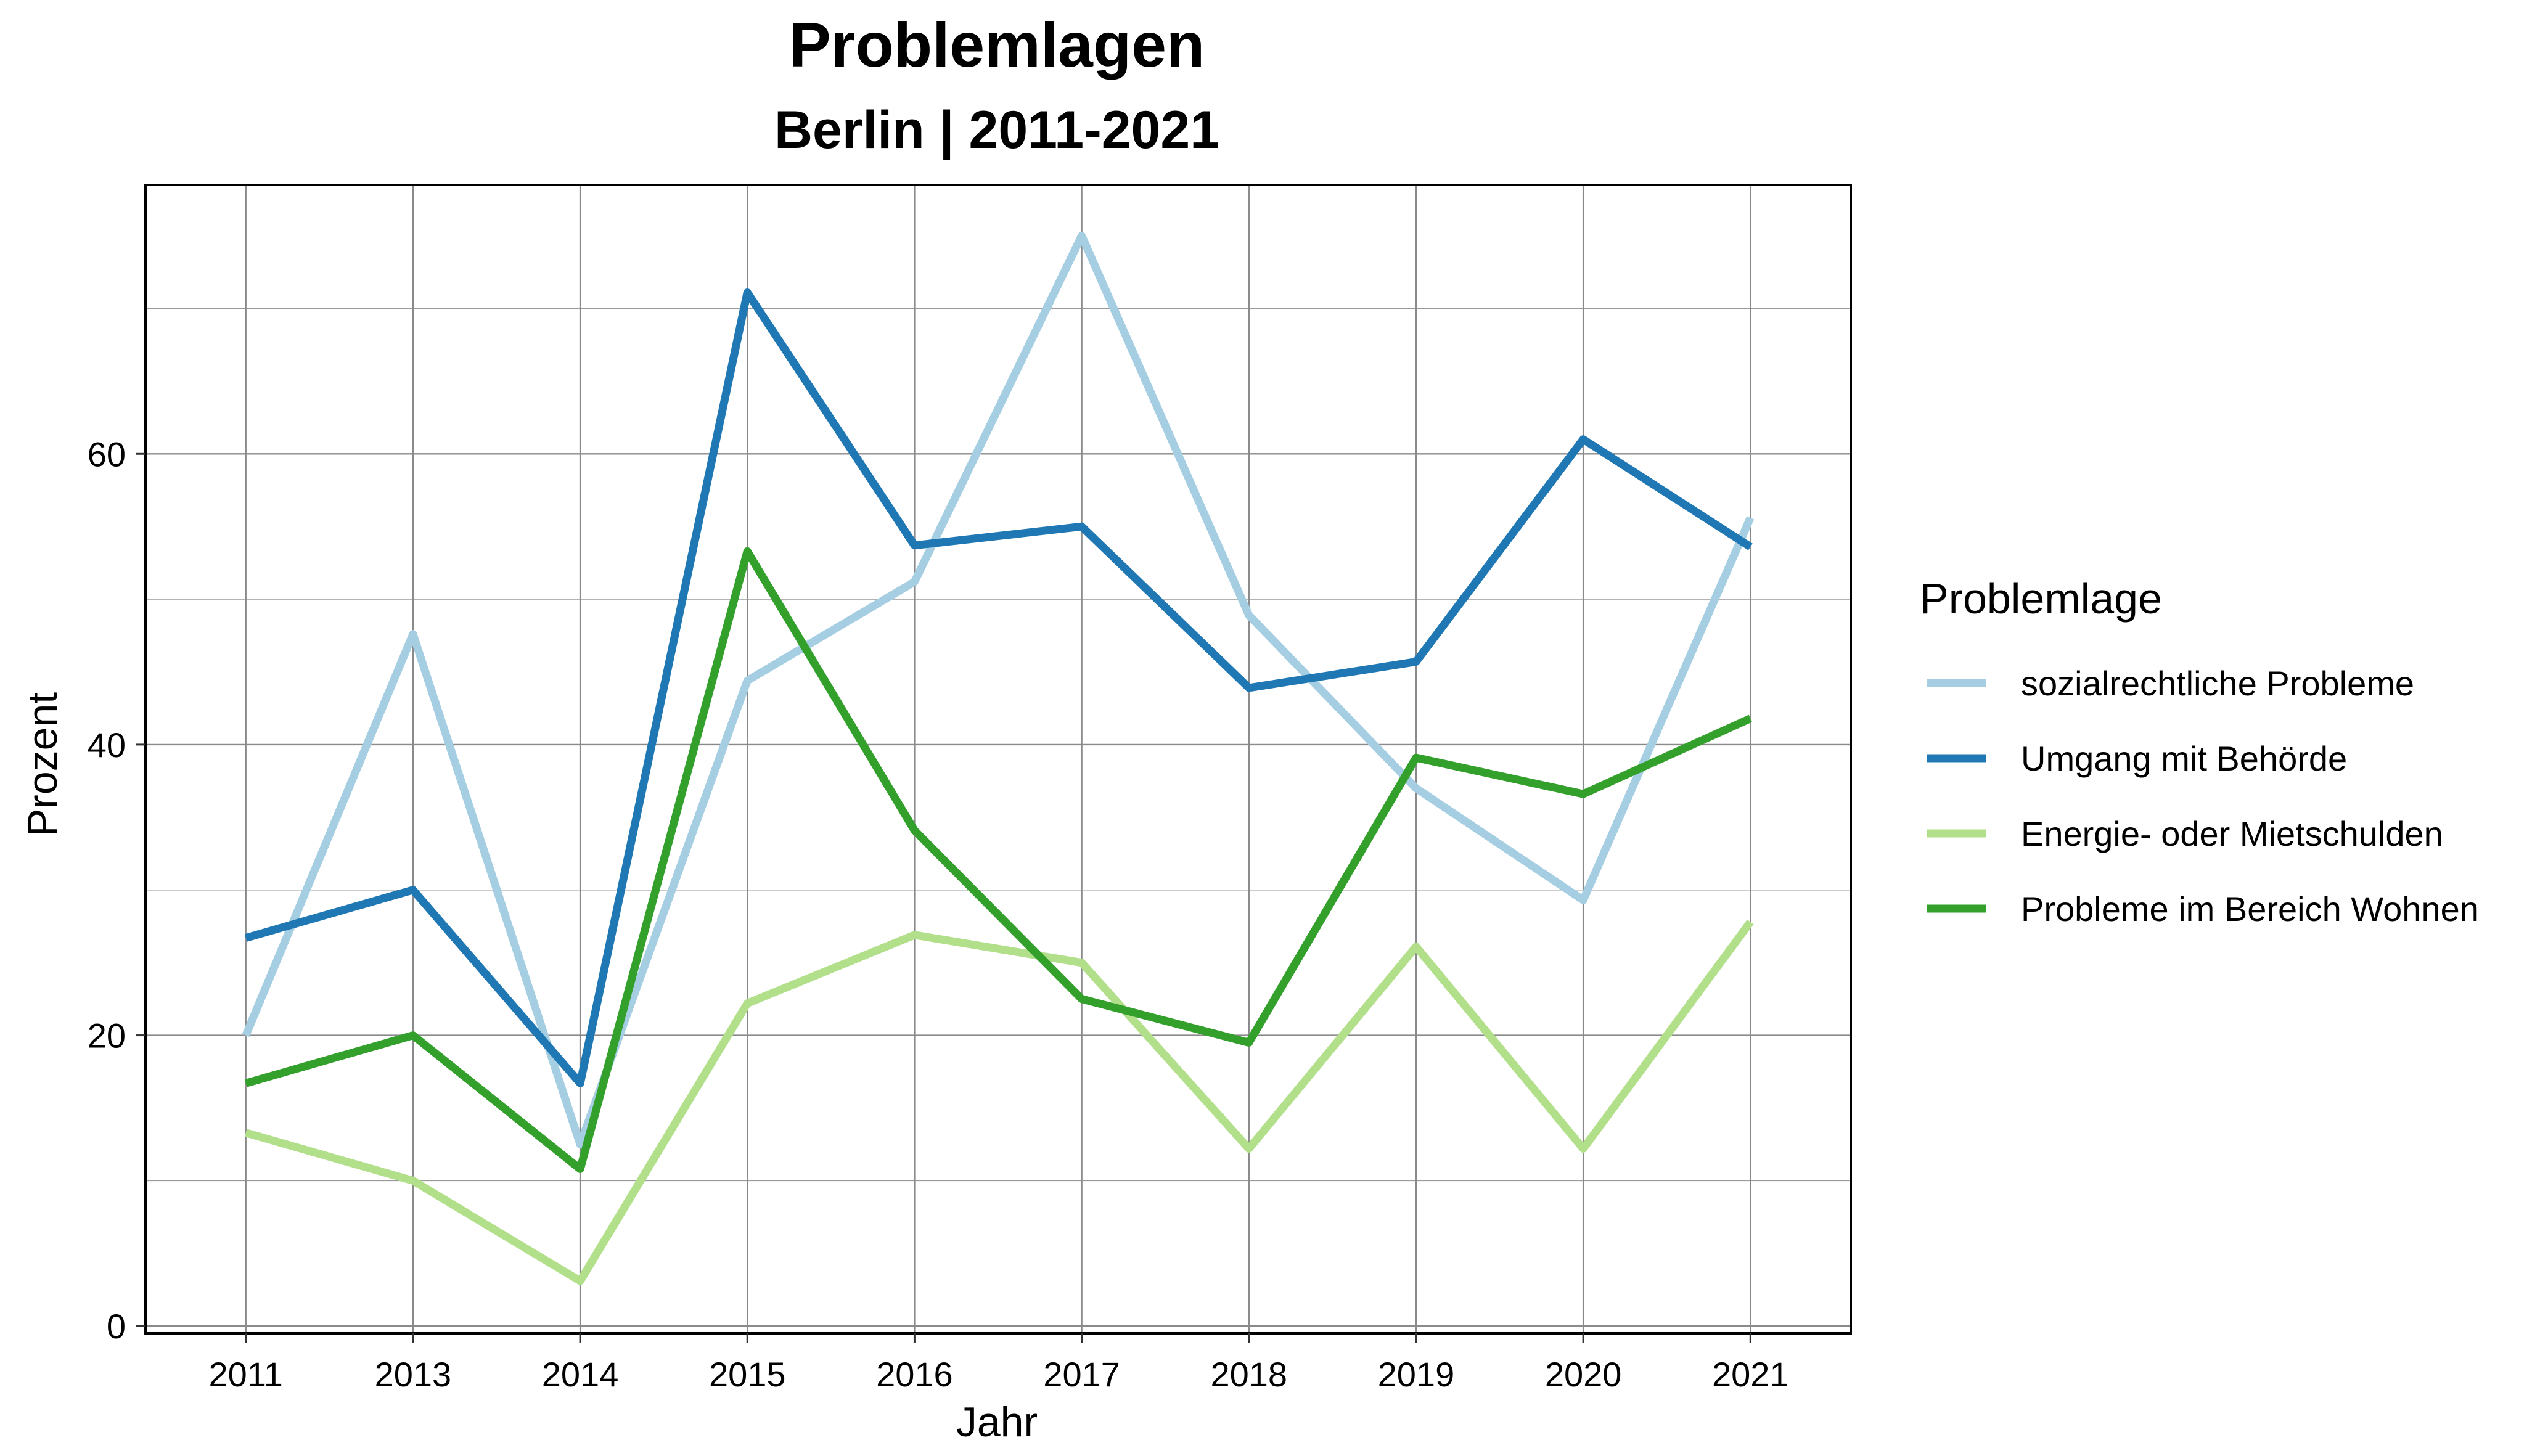 Image resolution: width=2548 pixels, height=1456 pixels. What do you see at coordinates (1584, 1374) in the screenshot?
I see `x-tick-label: 2020` at bounding box center [1584, 1374].